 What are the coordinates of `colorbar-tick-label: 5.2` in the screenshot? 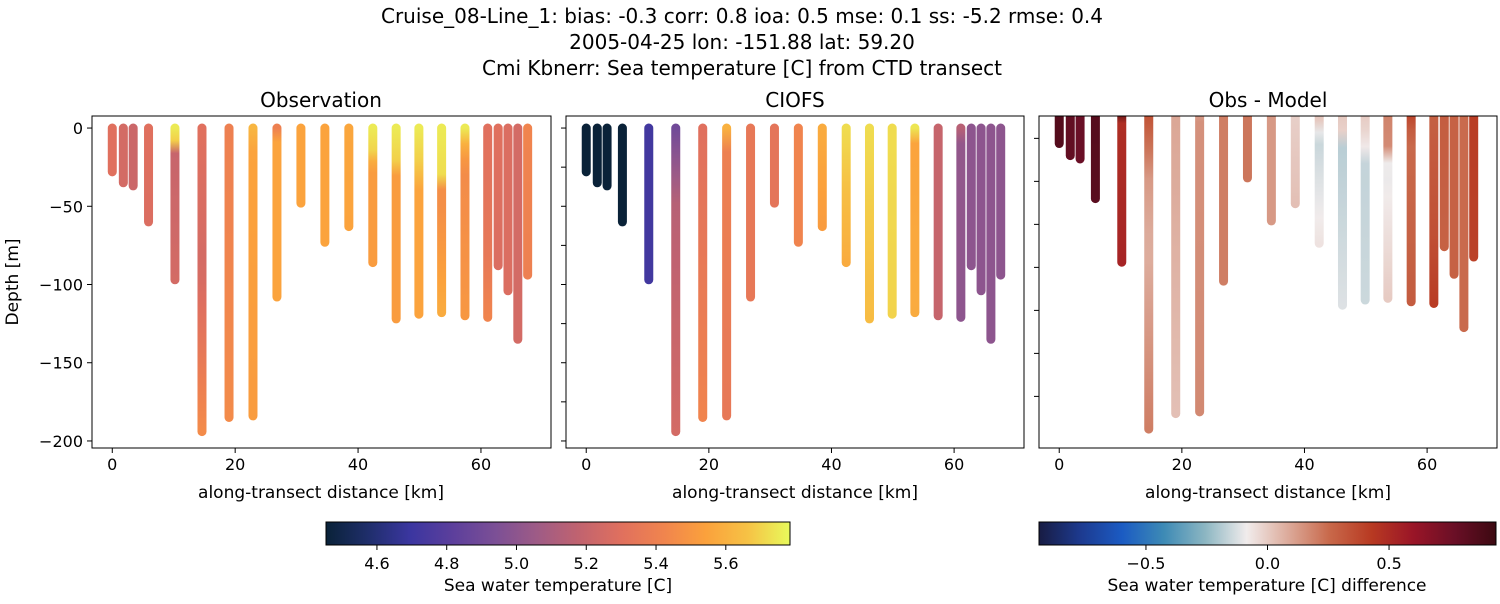 It's located at (586, 563).